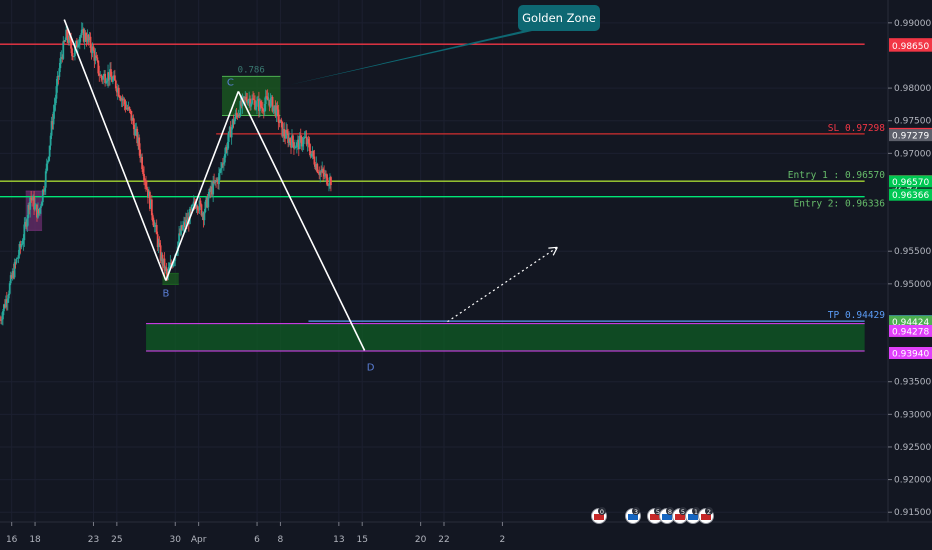  I want to click on price-tag-label: 0.98650, so click(910, 47).